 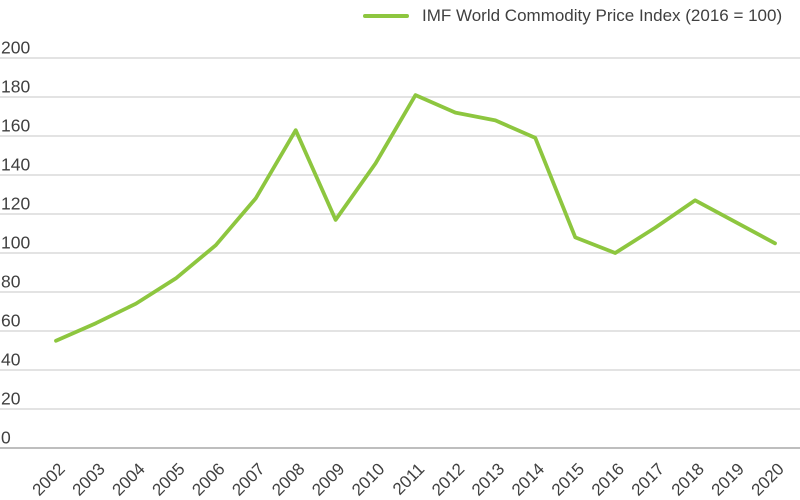 What do you see at coordinates (168, 479) in the screenshot?
I see `x-axis-tick-label: 2005` at bounding box center [168, 479].